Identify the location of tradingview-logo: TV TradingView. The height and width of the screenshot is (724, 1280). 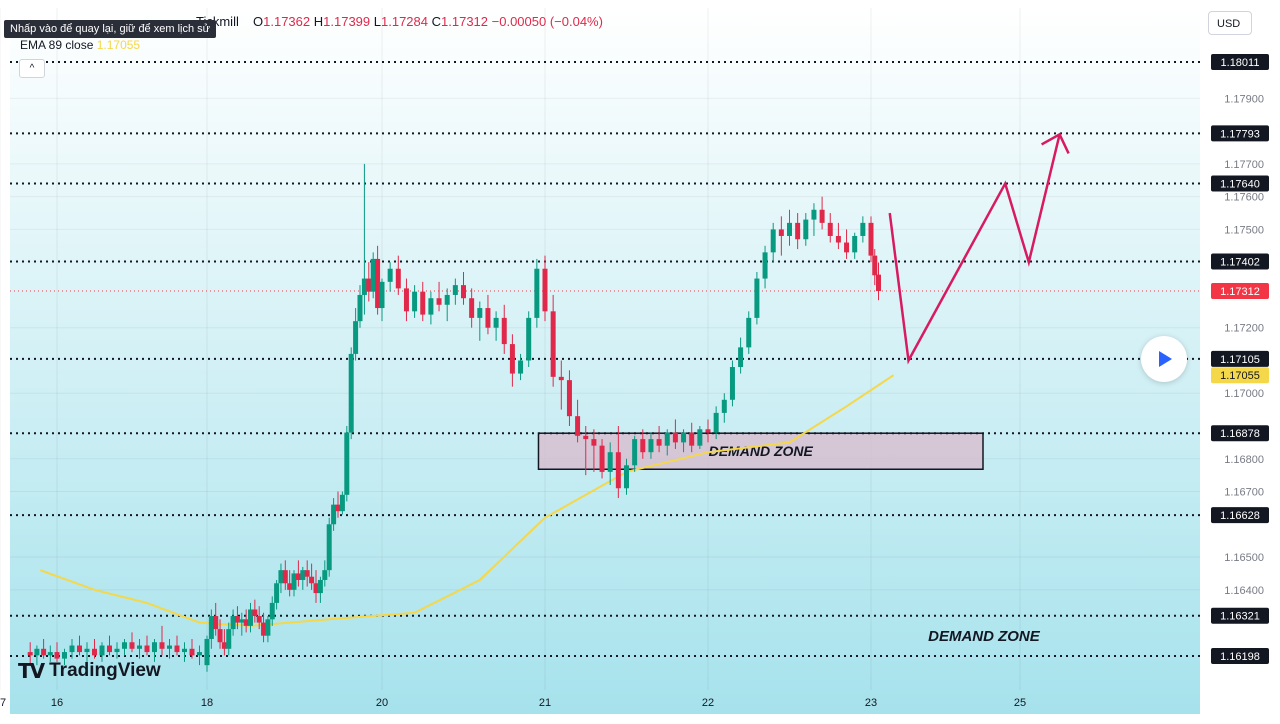
(89, 671).